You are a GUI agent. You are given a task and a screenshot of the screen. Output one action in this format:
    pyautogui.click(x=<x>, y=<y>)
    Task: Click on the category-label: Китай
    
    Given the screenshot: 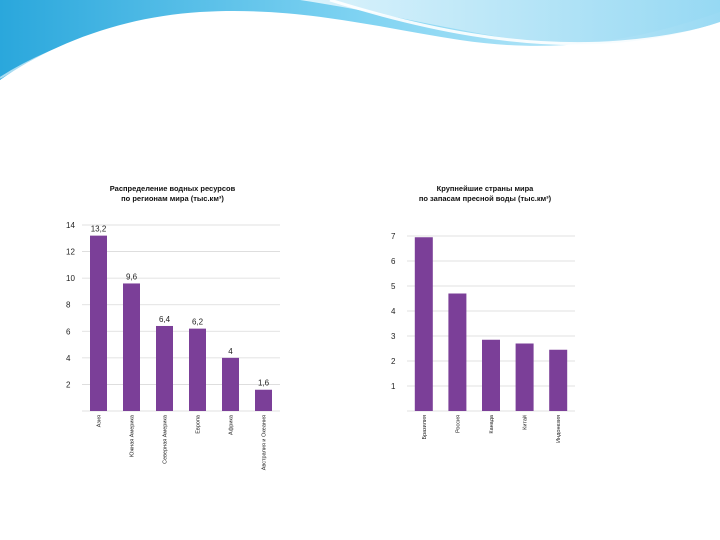 What is the action you would take?
    pyautogui.click(x=525, y=422)
    